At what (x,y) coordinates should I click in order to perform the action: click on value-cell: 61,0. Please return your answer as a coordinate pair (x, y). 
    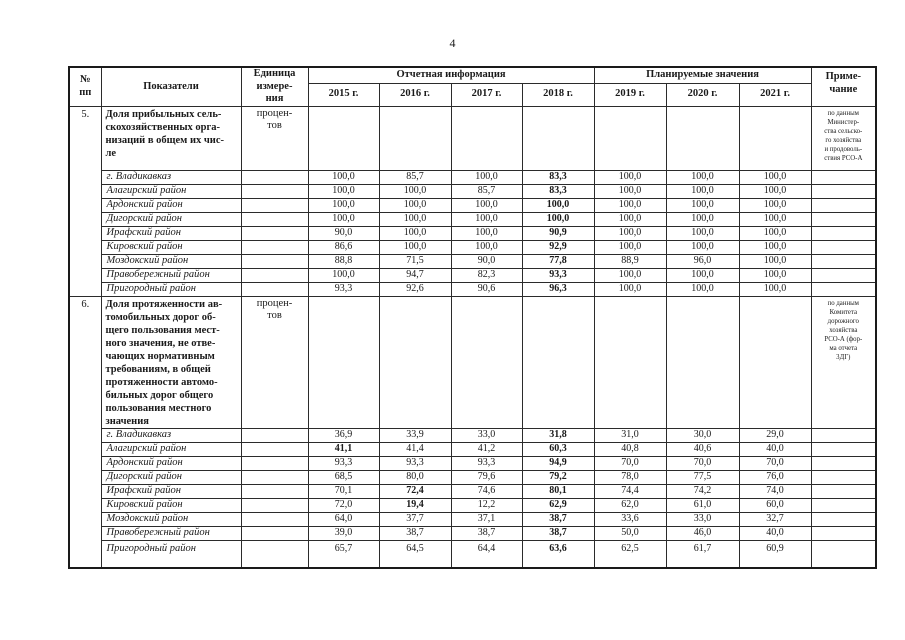
    Looking at the image, I should click on (702, 505).